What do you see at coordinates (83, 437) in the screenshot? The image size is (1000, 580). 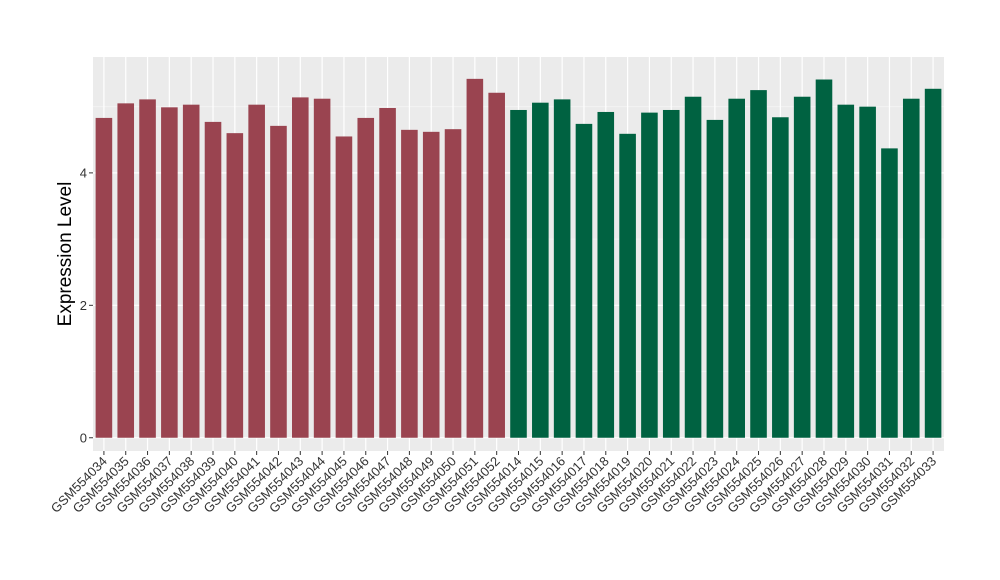 I see `y-tick-label: 0` at bounding box center [83, 437].